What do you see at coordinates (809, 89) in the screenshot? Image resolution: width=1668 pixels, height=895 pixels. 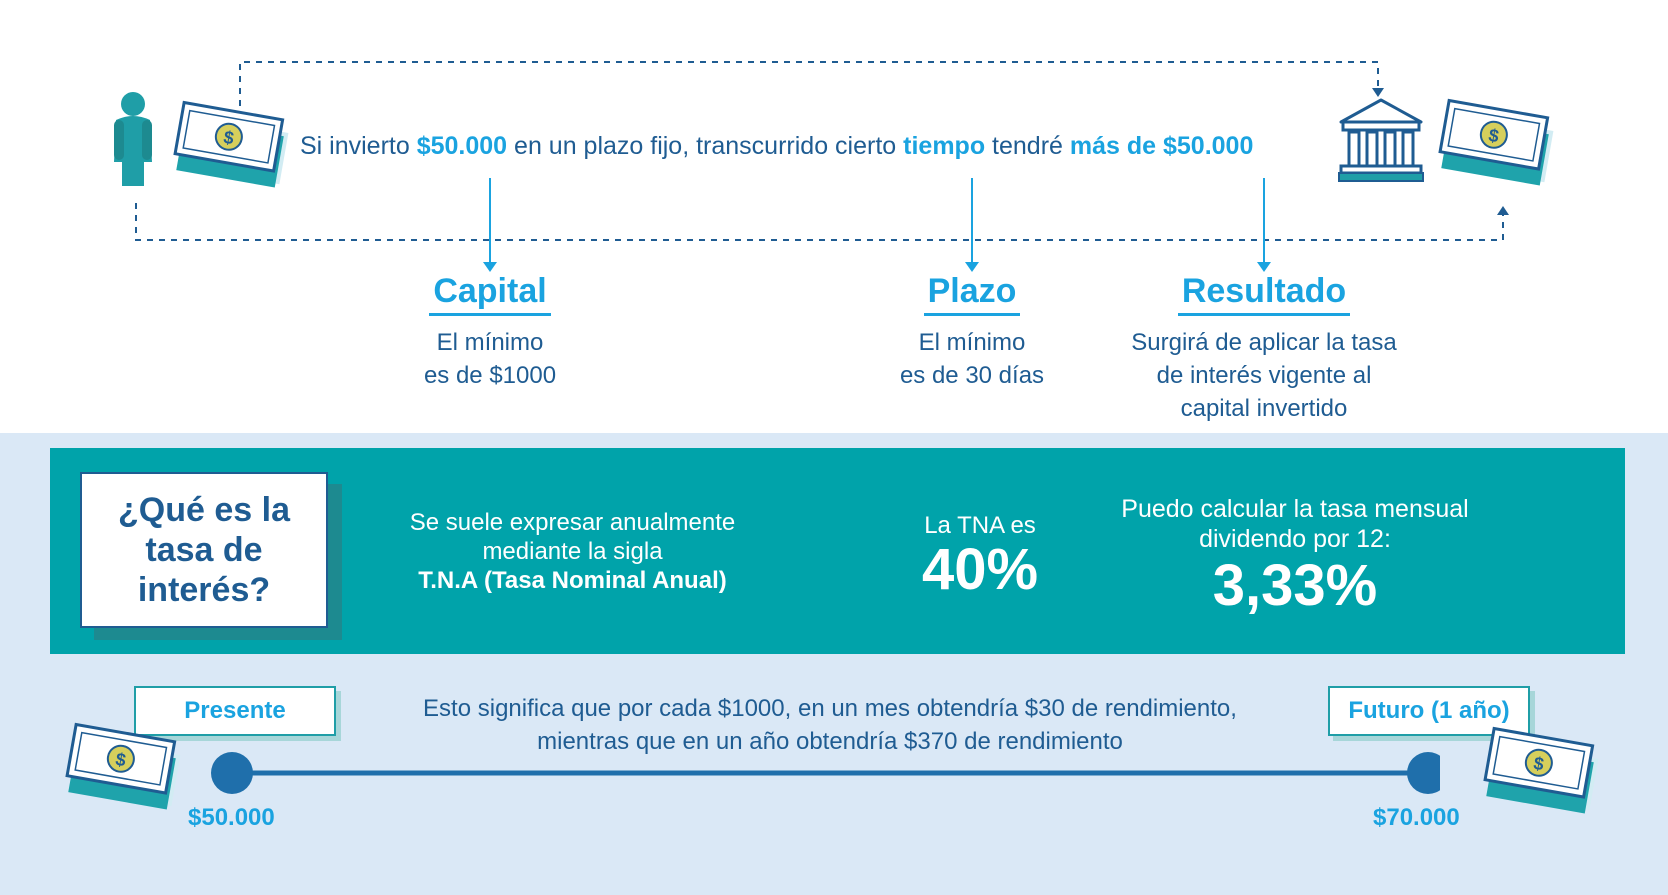 I see `top-flow-arrow` at bounding box center [809, 89].